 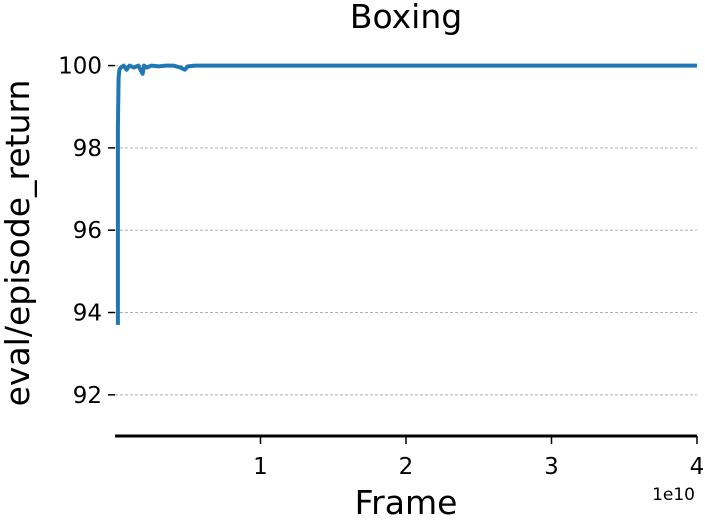 I want to click on x-axis-offset-label: 1e10, so click(x=673, y=495).